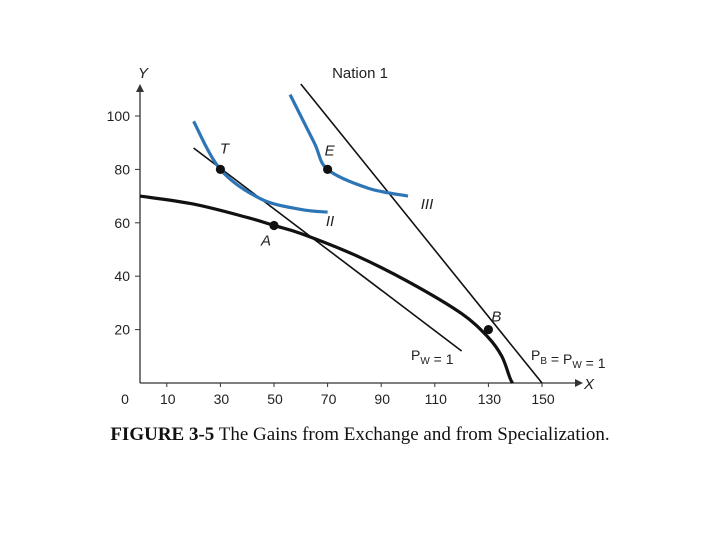  I want to click on y-tick-label: 20, so click(122, 330).